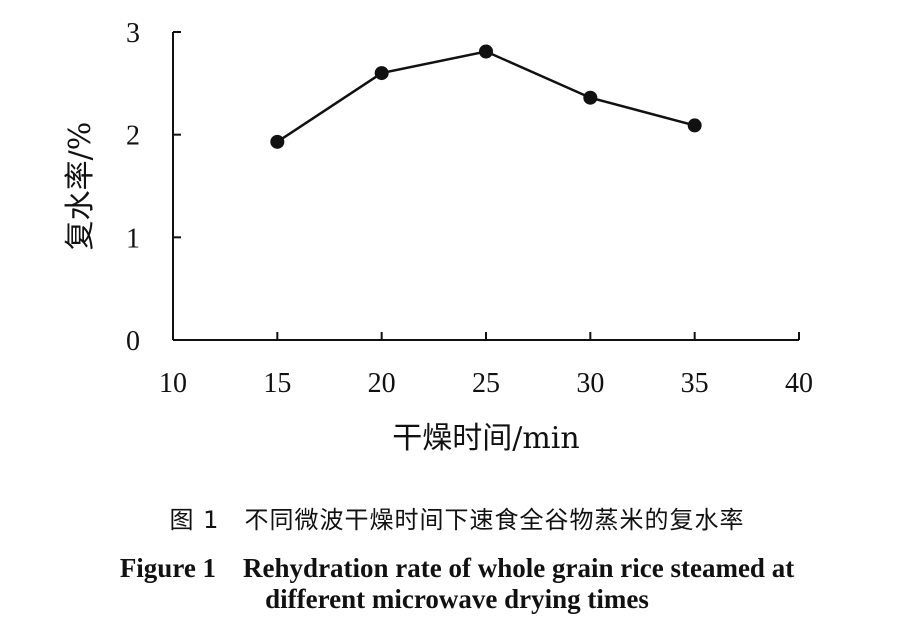 The height and width of the screenshot is (638, 914). I want to click on x-tick-label: 20, so click(382, 383).